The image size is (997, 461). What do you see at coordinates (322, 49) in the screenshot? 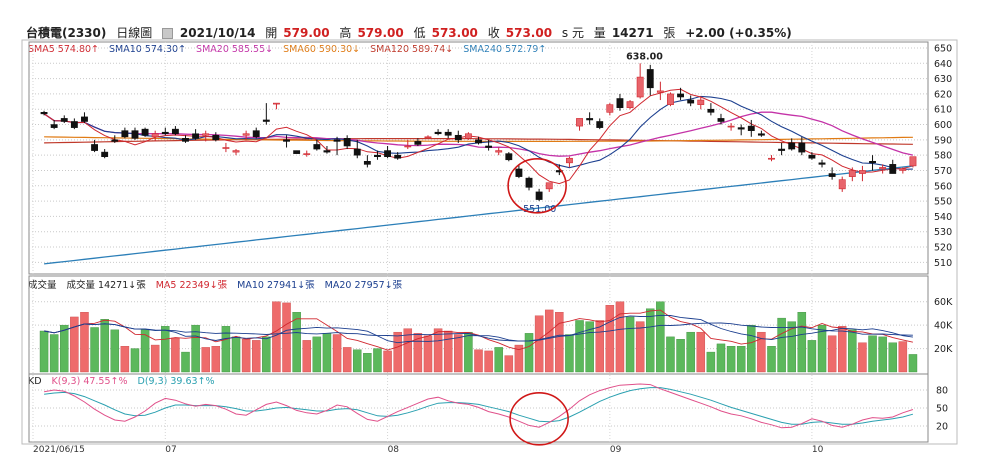
I see `price-legend-item: SMA60 590.30↓` at bounding box center [322, 49].